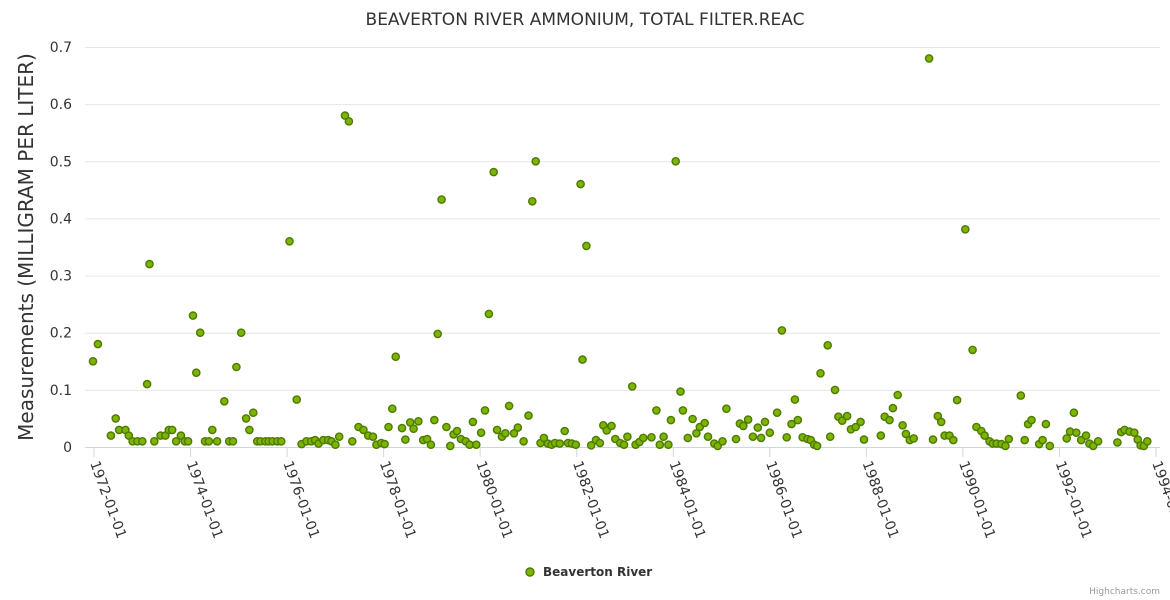  I want to click on legend: Beaverton River, so click(588, 572).